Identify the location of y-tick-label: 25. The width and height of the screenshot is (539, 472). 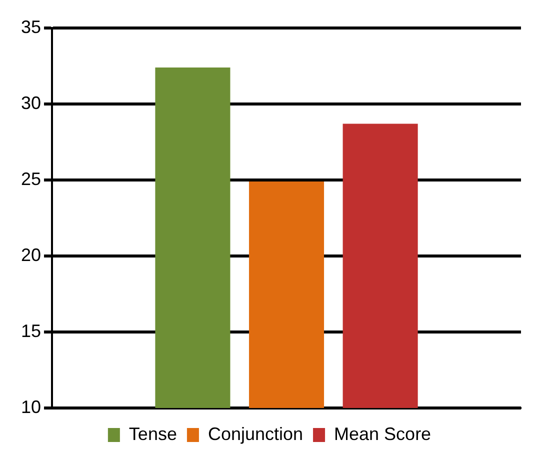
(31, 178).